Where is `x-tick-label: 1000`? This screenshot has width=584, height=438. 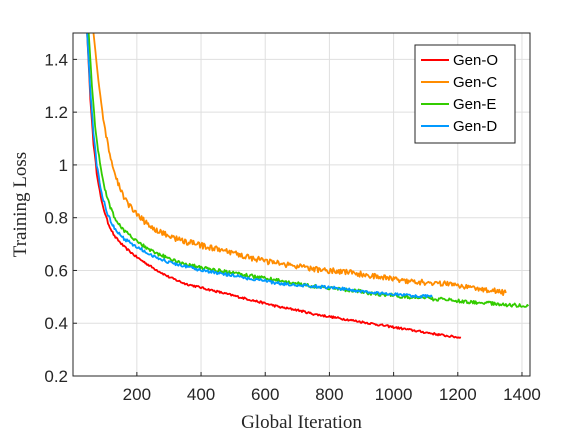
x-tick-label: 1000 is located at coordinates (394, 394).